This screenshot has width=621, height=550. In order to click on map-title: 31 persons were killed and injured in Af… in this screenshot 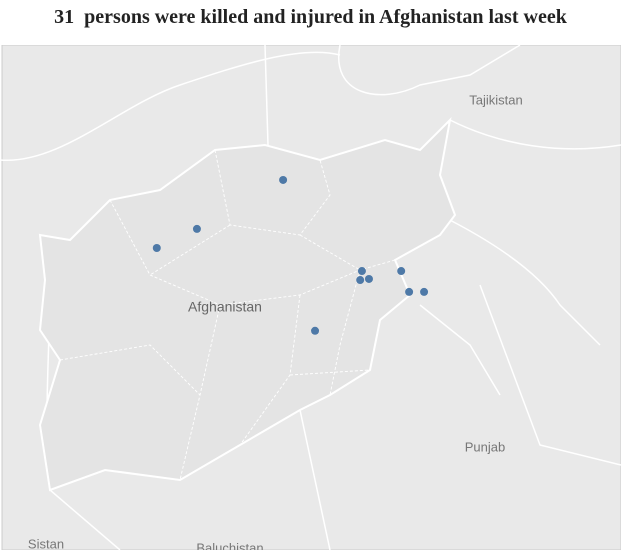, I will do `click(310, 17)`.